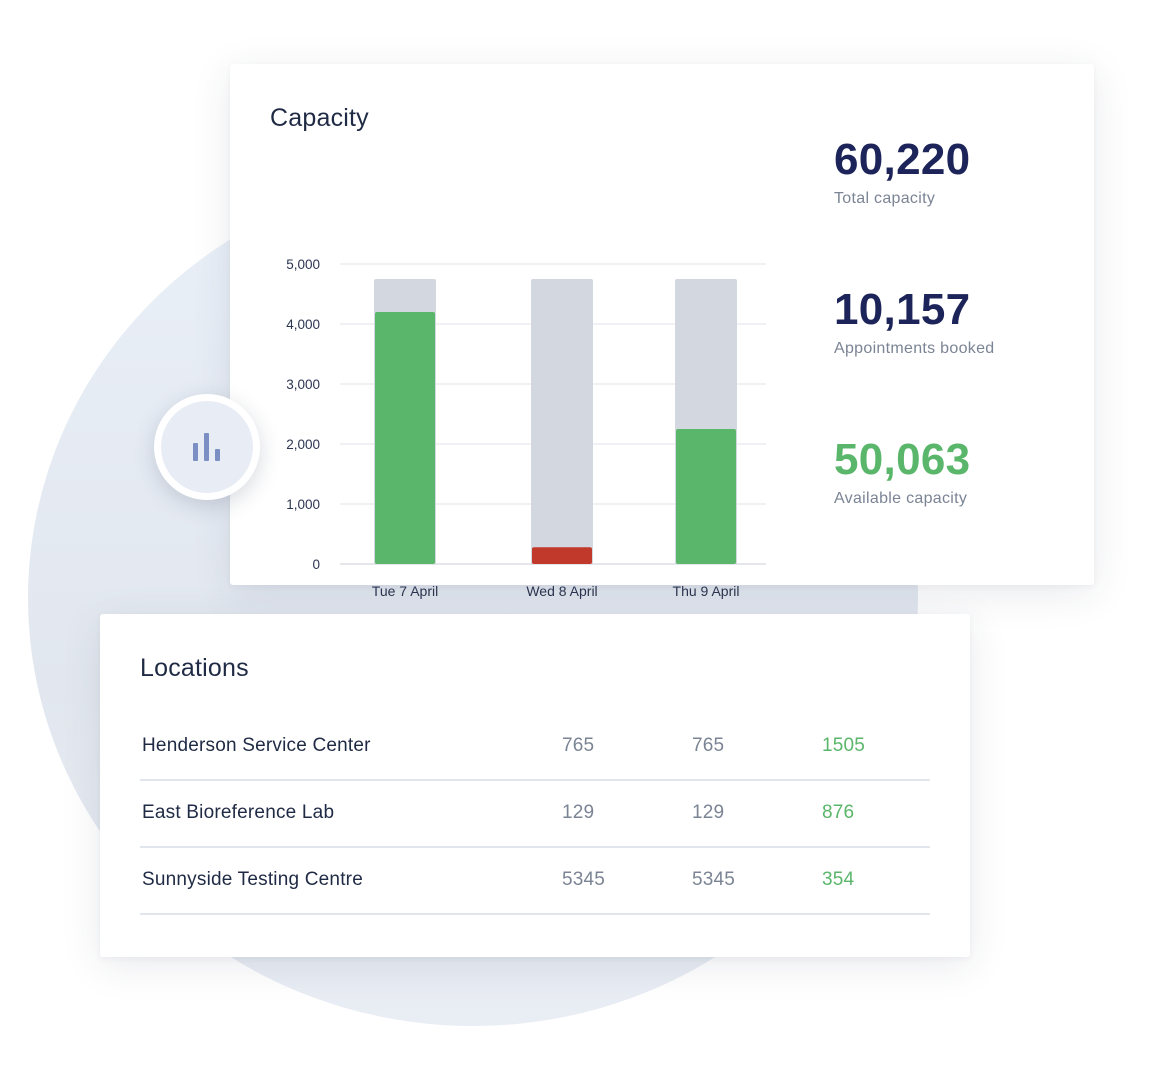  Describe the element at coordinates (303, 324) in the screenshot. I see `y-tick-label: 4,000` at that location.